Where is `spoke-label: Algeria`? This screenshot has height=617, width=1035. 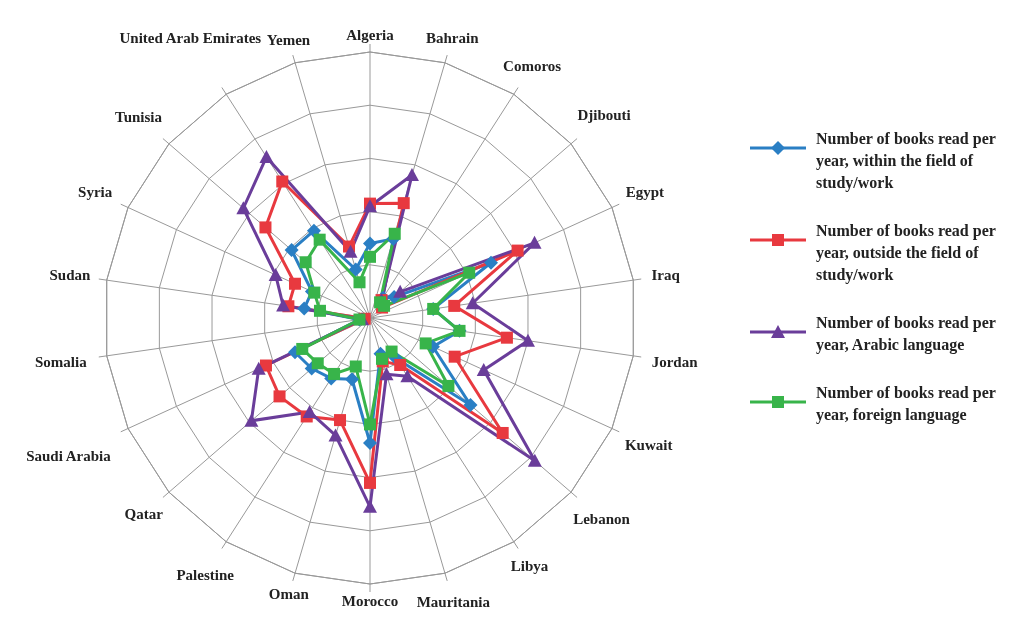 spoke-label: Algeria is located at coordinates (370, 35).